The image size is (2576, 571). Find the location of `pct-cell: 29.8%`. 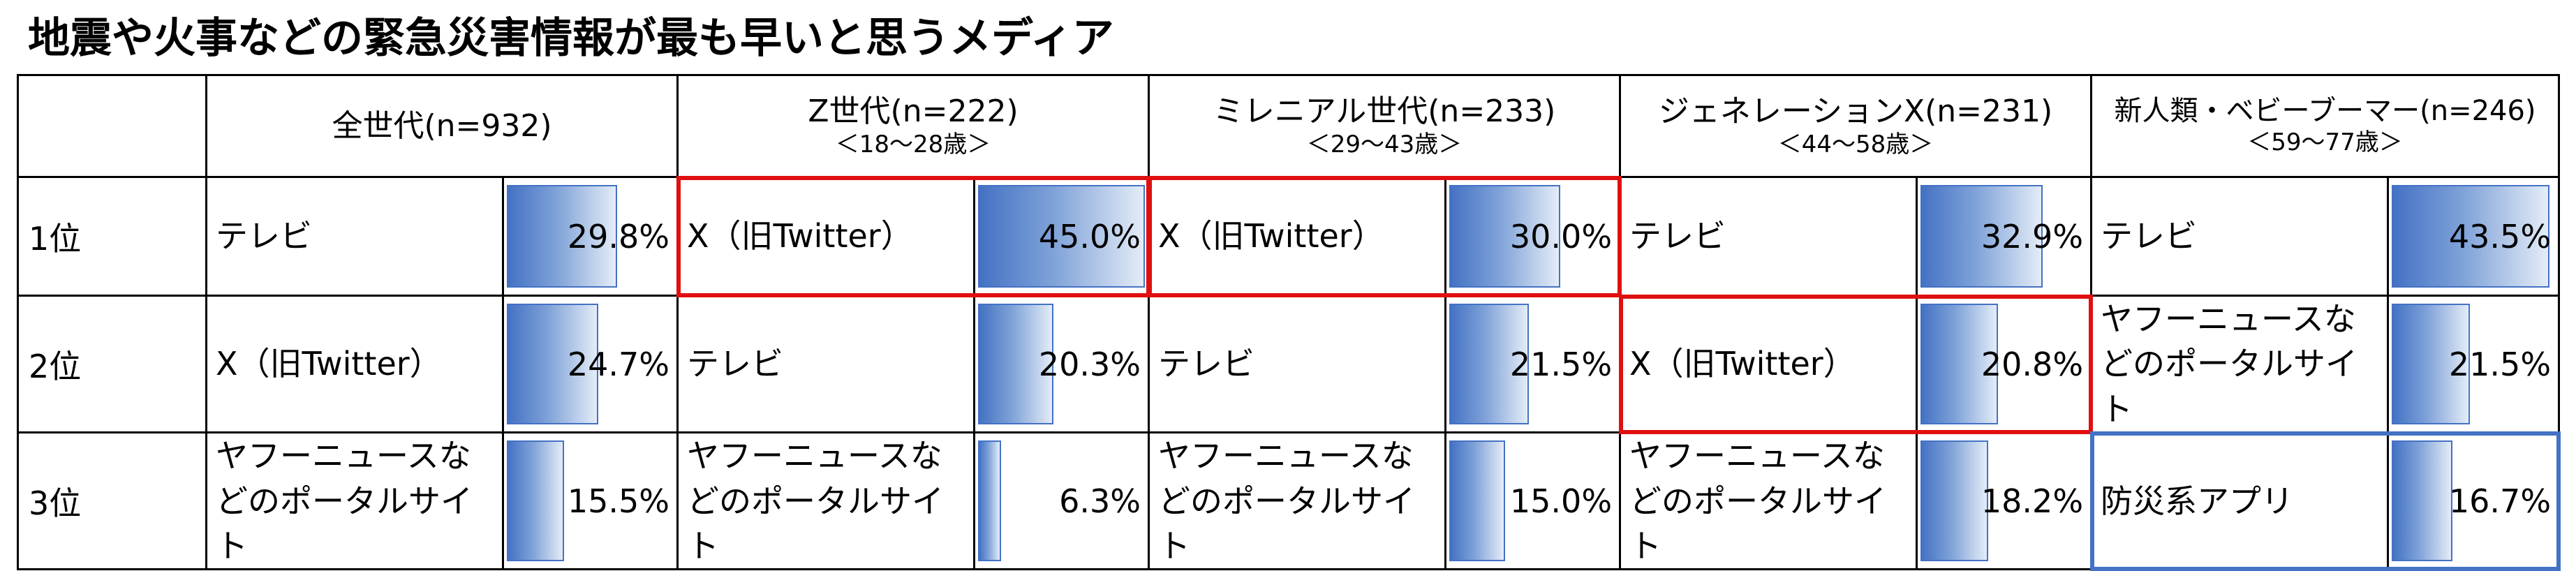

pct-cell: 29.8% is located at coordinates (590, 236).